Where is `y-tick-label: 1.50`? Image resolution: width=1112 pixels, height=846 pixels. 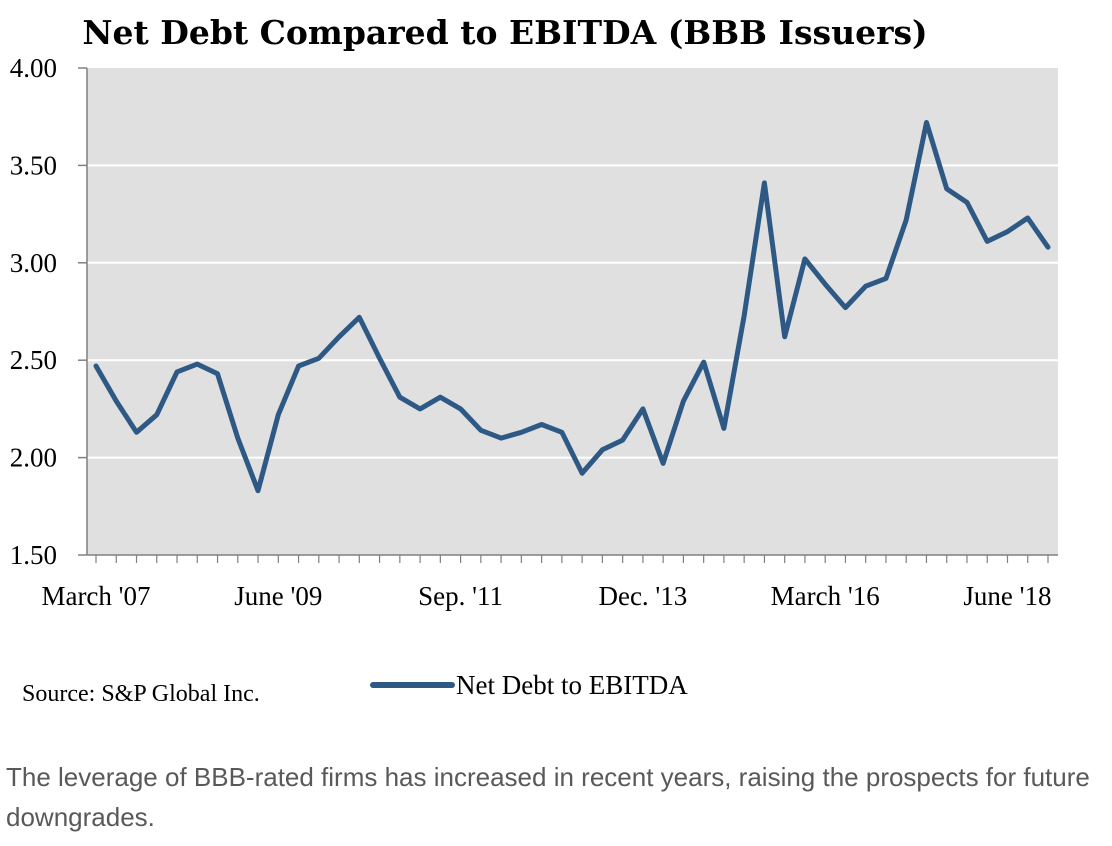 y-tick-label: 1.50 is located at coordinates (33, 555).